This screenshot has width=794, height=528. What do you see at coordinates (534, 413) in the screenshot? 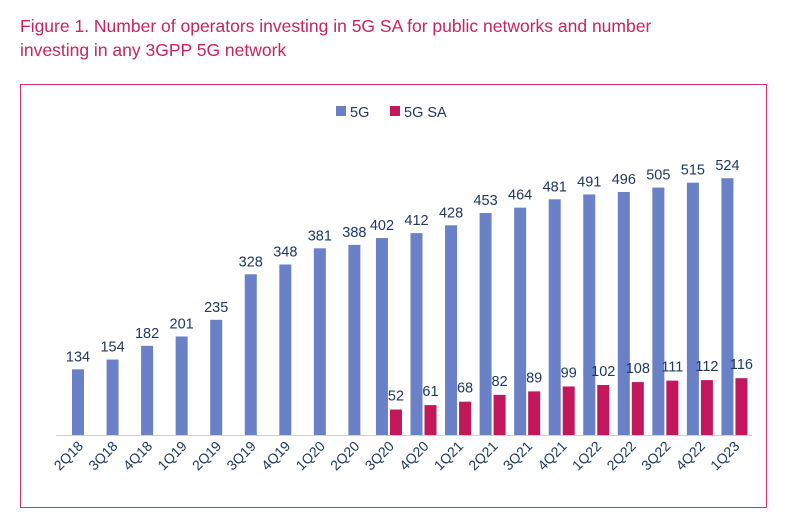
I see `bar-5g-sa-3q21` at bounding box center [534, 413].